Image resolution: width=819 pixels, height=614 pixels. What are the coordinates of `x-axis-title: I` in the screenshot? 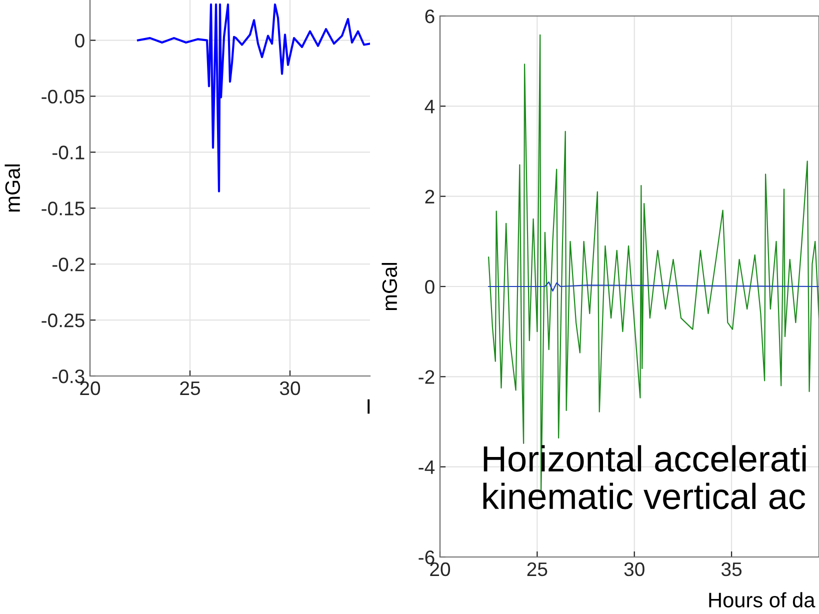 It's located at (369, 406).